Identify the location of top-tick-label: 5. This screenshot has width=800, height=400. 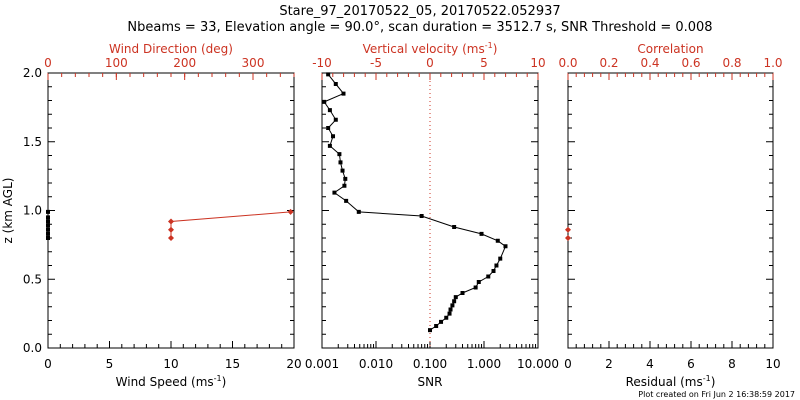
(484, 63).